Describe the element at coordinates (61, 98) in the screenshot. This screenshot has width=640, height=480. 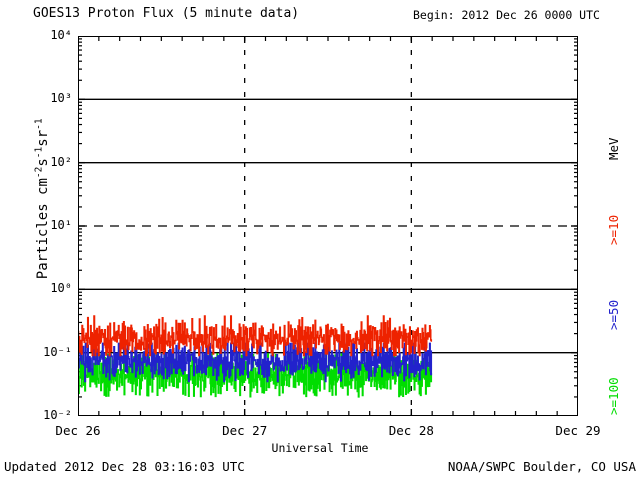
I see `y-tick-label: 10³` at that location.